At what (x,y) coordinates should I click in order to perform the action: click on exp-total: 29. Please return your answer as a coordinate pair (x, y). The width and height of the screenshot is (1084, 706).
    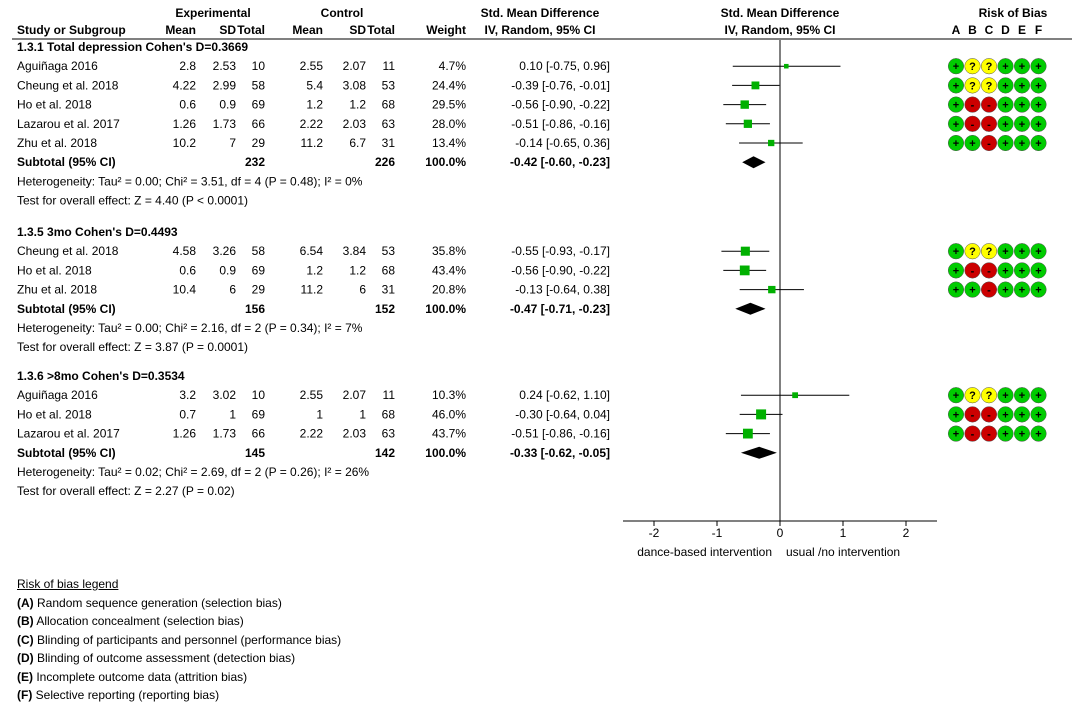
    Looking at the image, I should click on (259, 143).